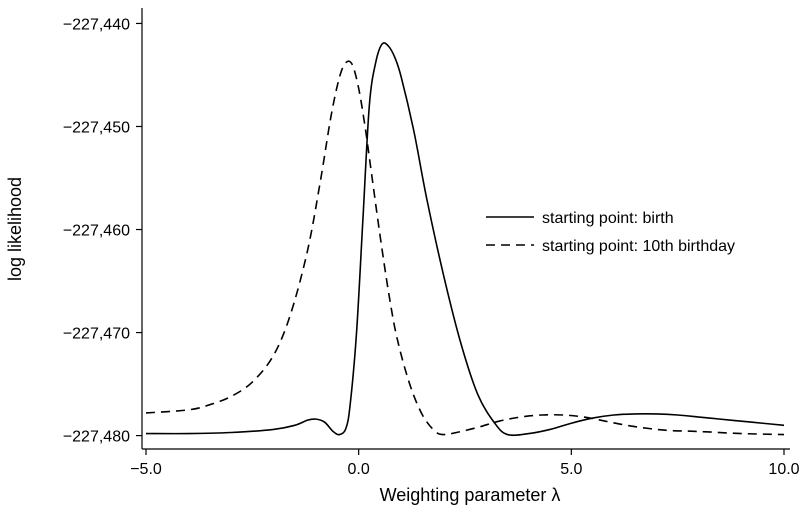 The width and height of the screenshot is (807, 518). I want to click on x-tick-label: 5.0, so click(571, 469).